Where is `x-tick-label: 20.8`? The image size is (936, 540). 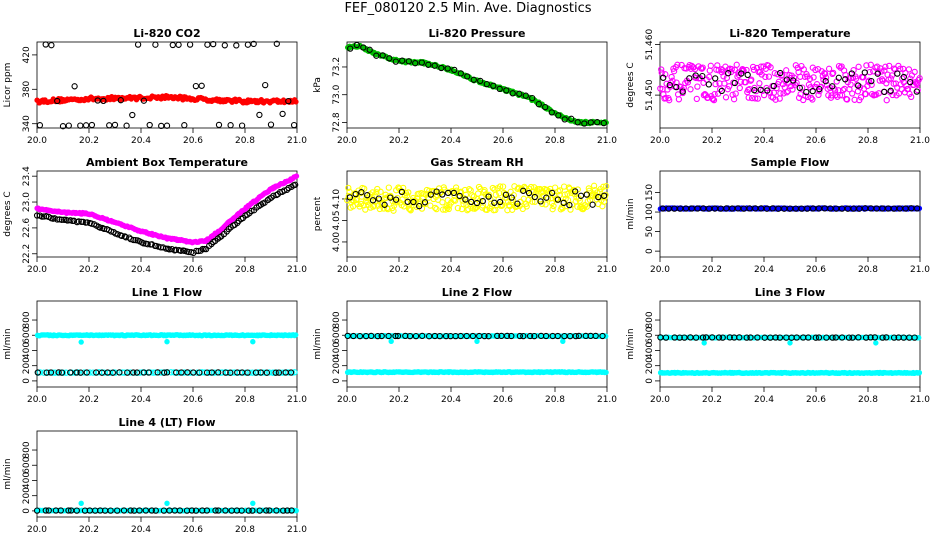 x-tick-label: 20.8 is located at coordinates (868, 270).